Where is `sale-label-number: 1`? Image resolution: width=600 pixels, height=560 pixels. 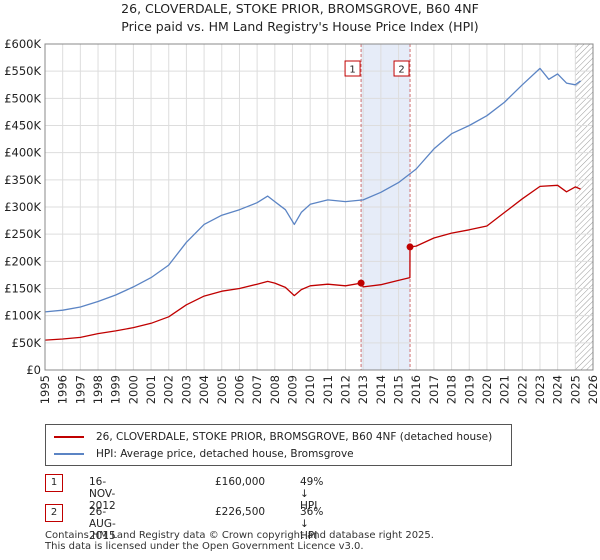
sale-label-number: 1 is located at coordinates (352, 70).